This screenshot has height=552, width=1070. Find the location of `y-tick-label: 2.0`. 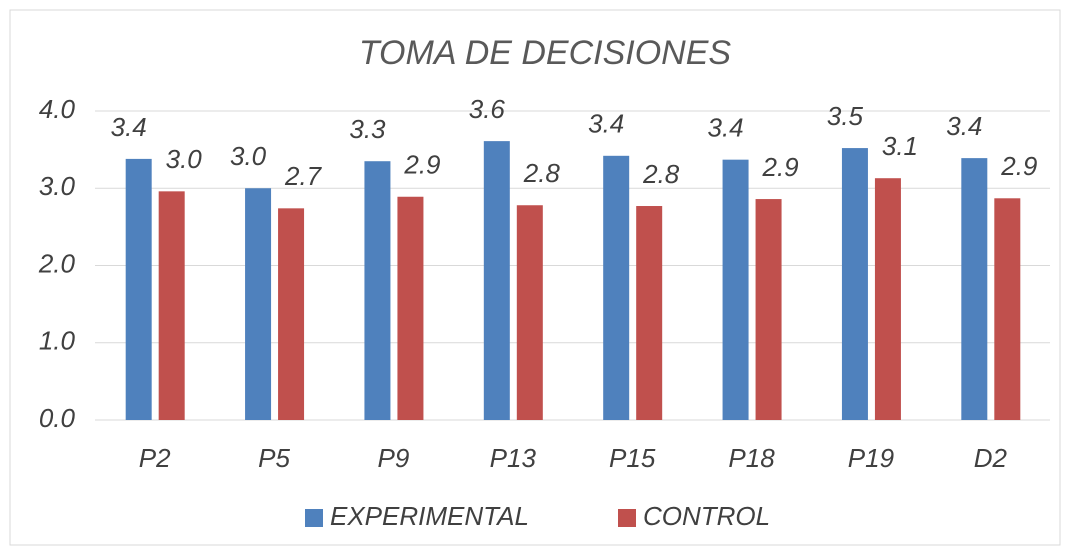

y-tick-label: 2.0 is located at coordinates (57, 263).